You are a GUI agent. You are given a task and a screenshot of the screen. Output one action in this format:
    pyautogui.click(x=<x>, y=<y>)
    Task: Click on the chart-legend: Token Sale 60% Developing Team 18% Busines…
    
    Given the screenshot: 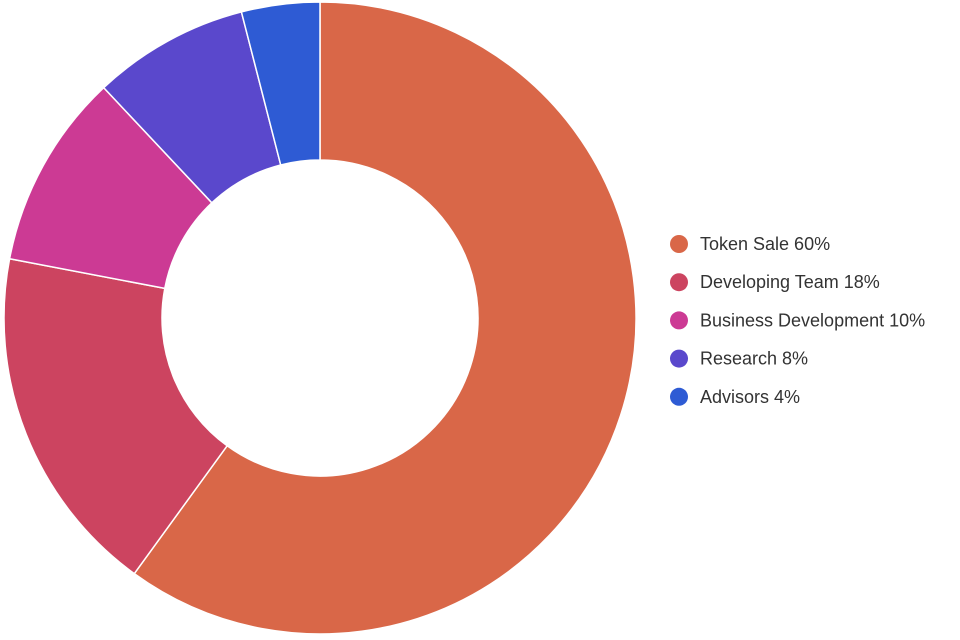 What is the action you would take?
    pyautogui.click(x=797, y=320)
    